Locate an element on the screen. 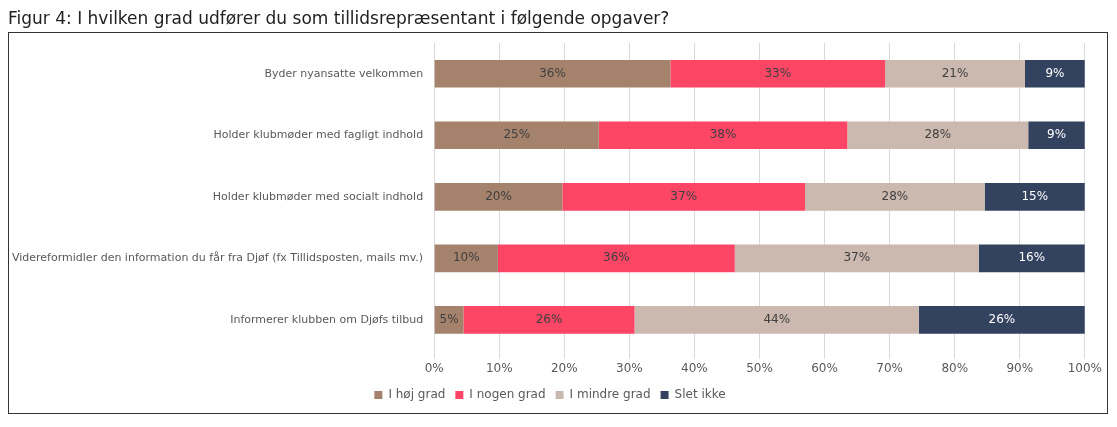 This screenshot has width=1117, height=427. x-tick-label: 40% is located at coordinates (694, 367).